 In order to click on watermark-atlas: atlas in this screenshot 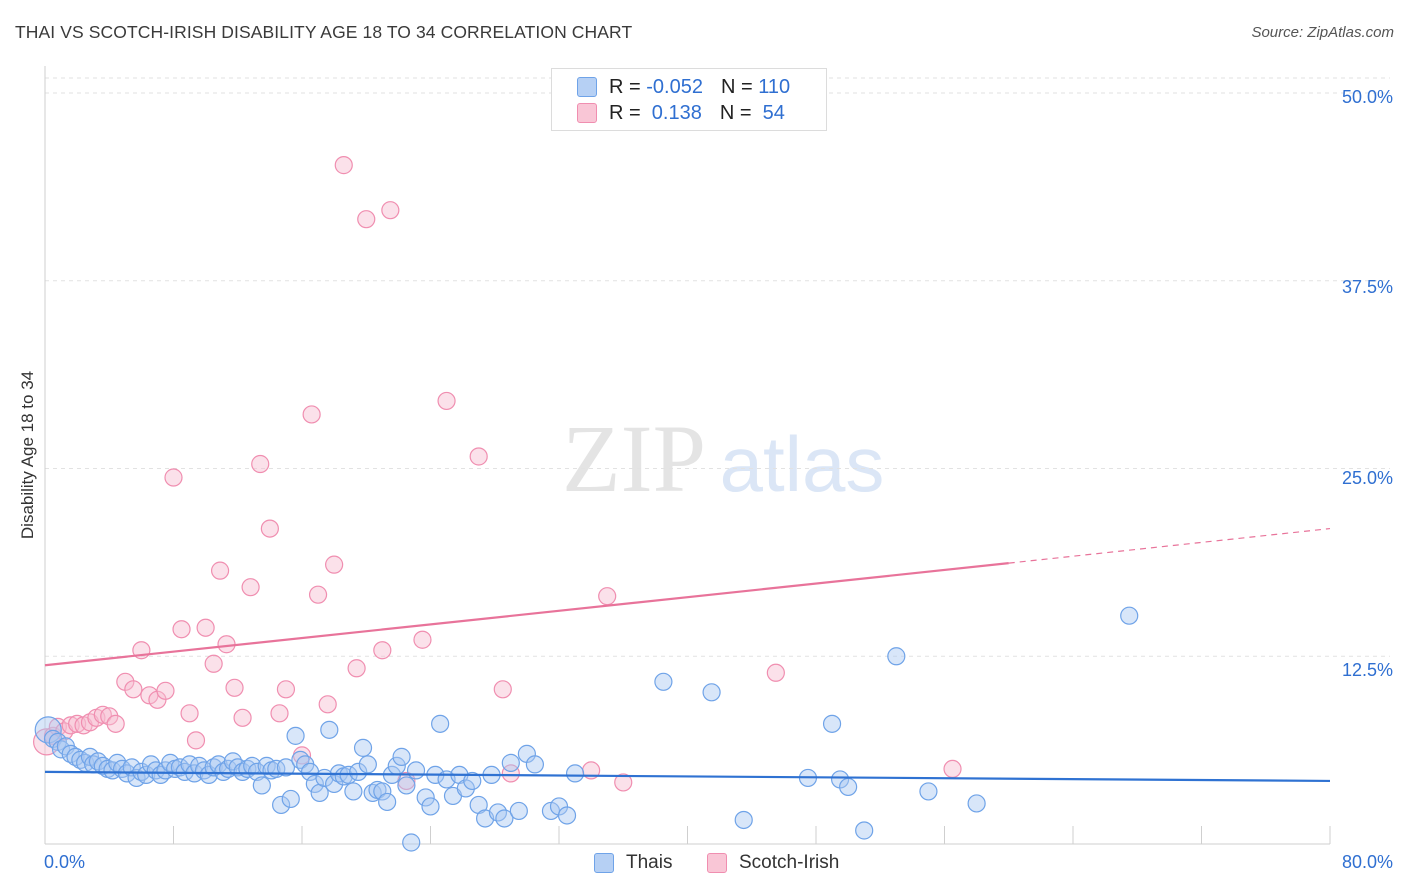, I will do `click(802, 464)`.